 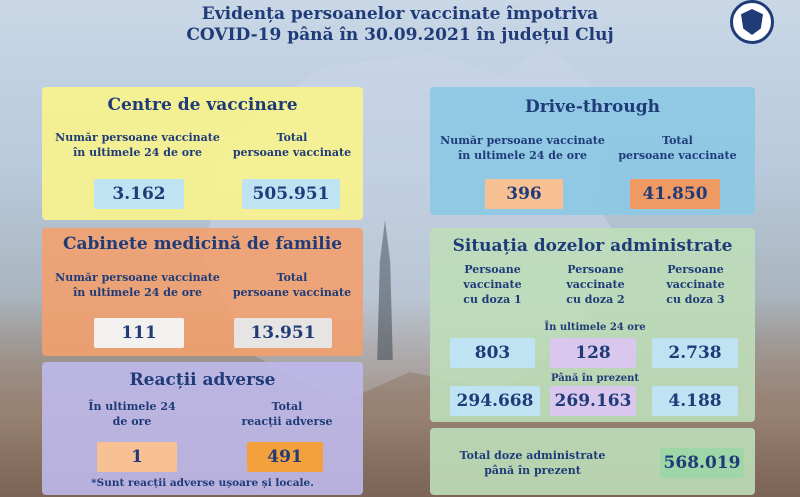 I want to click on panel-title: Reacții adverse, so click(x=202, y=380).